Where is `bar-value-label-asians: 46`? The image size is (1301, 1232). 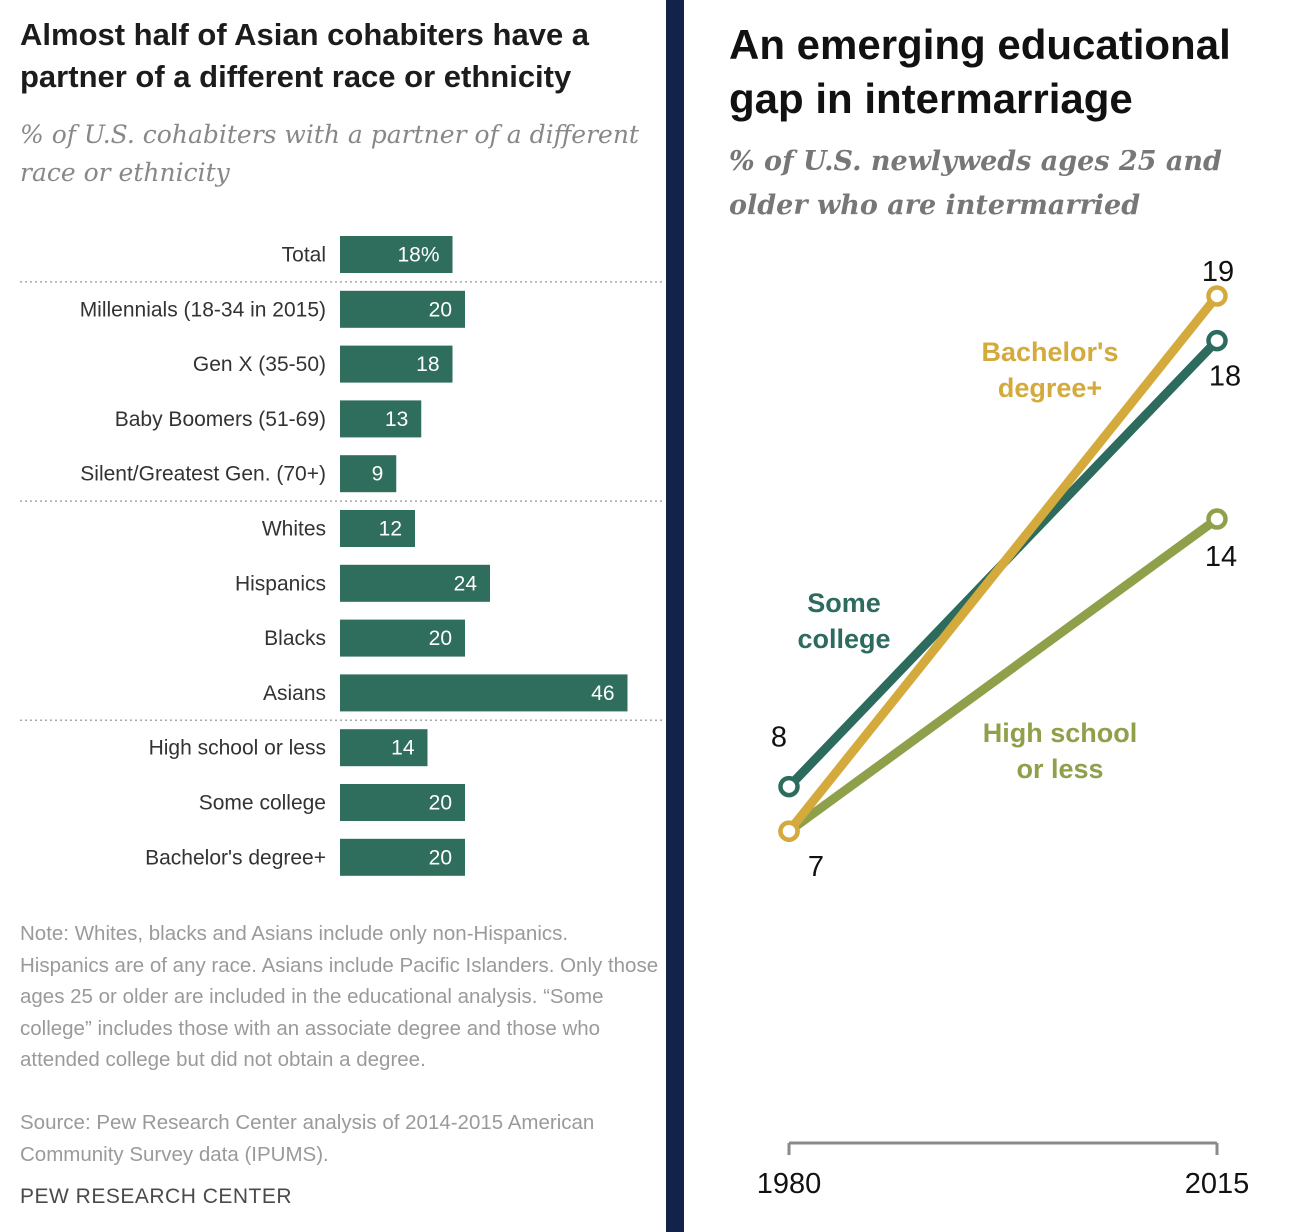 bar-value-label-asians: 46 is located at coordinates (602, 693).